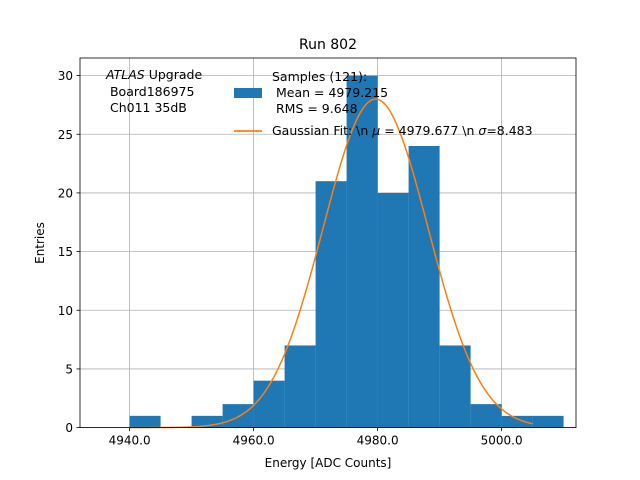  What do you see at coordinates (330, 92) in the screenshot?
I see `legend-hist-line-2: Mean = 4979.215` at bounding box center [330, 92].